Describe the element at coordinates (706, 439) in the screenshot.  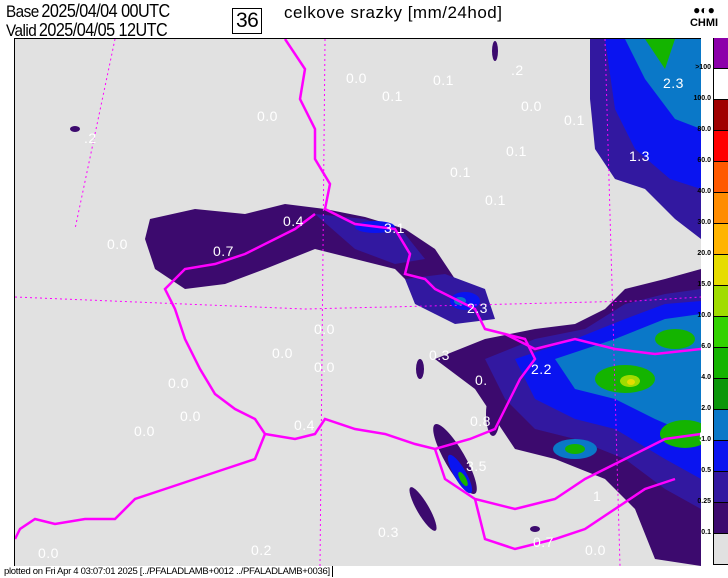
I see `legend-tick-label: 1.0` at that location.